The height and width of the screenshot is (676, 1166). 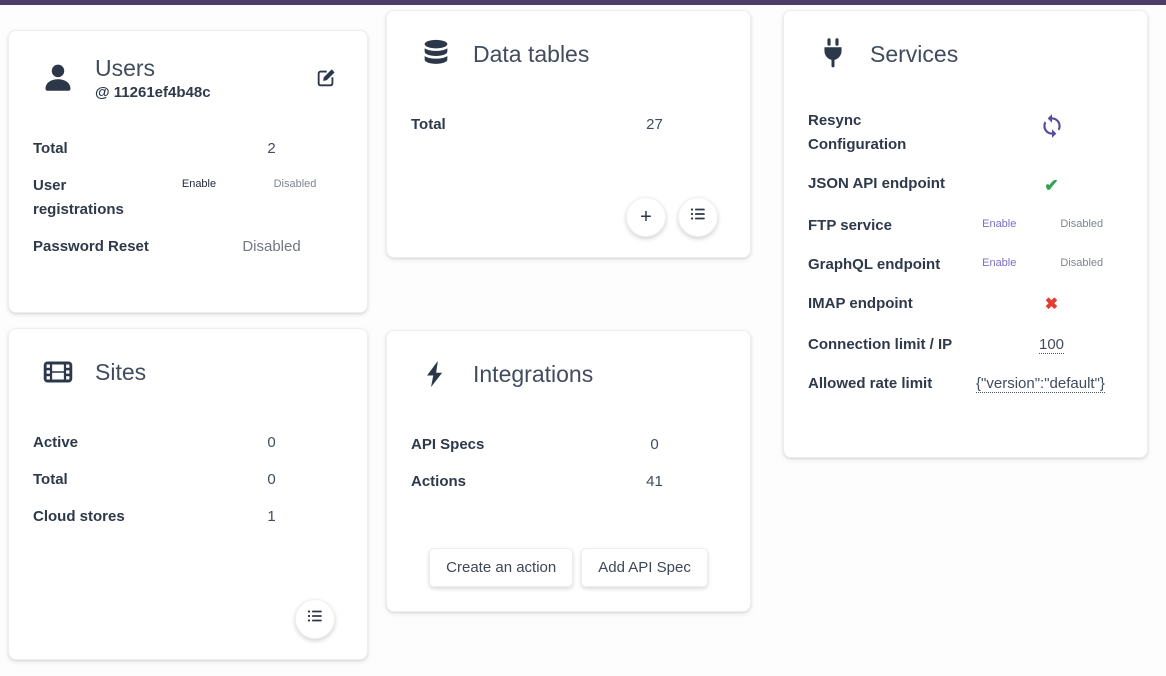 I want to click on sites-total-row: Total 0, so click(x=188, y=480).